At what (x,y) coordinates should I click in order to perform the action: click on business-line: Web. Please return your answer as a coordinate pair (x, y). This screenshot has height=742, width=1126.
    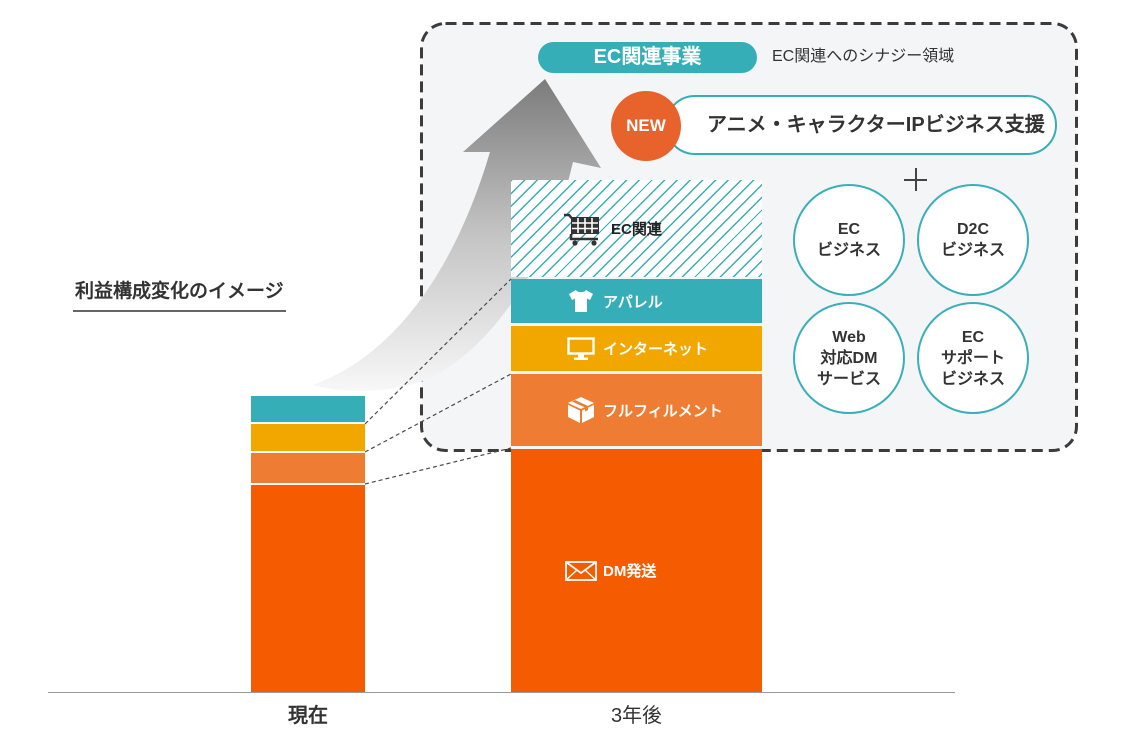
    Looking at the image, I should click on (849, 337).